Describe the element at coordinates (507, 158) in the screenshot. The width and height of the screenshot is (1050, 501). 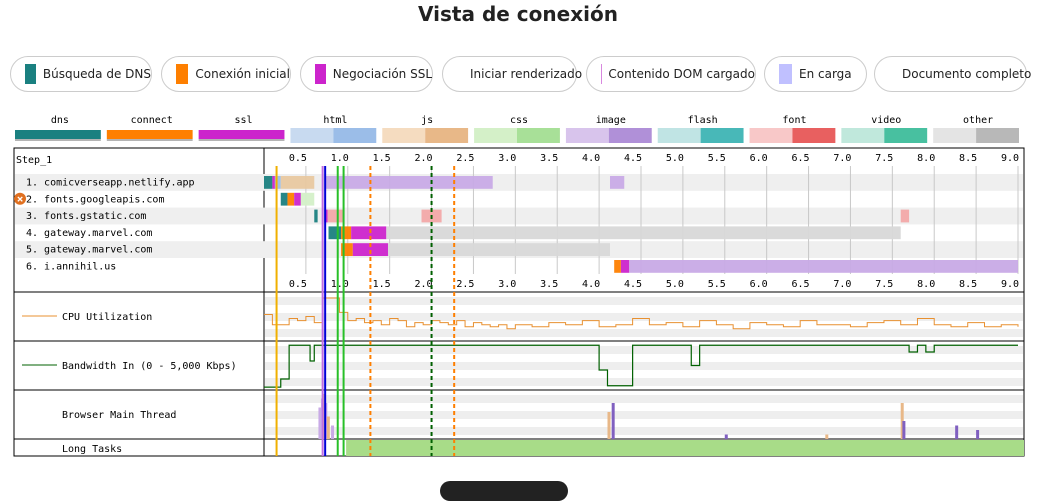
I see `x-tick-label-top: 3.0` at that location.